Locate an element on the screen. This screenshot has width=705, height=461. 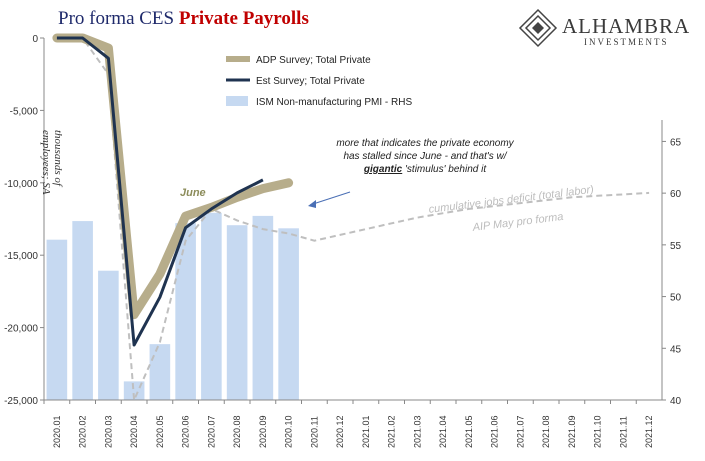
right-tick-label: 65 is located at coordinates (676, 142).